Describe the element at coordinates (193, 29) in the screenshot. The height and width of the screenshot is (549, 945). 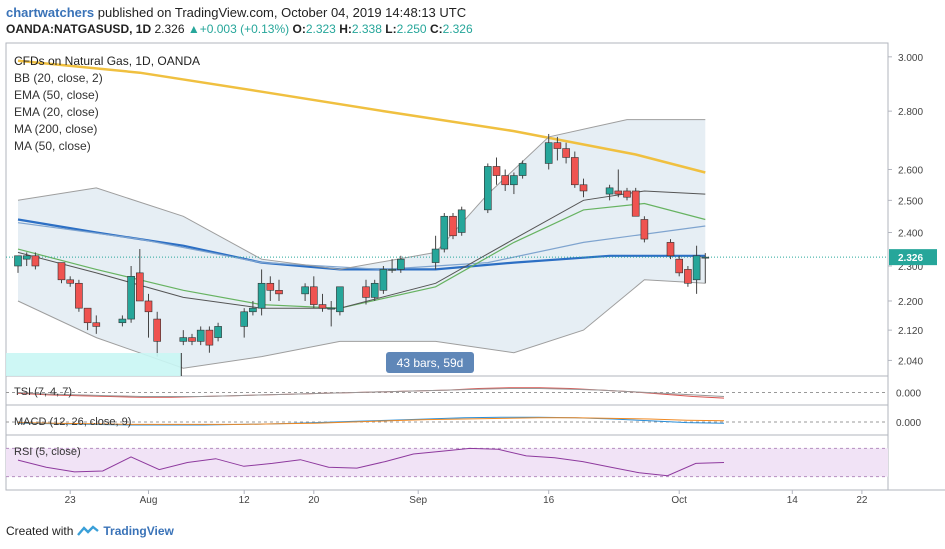
I see `up-arrow-icon: ▲` at that location.